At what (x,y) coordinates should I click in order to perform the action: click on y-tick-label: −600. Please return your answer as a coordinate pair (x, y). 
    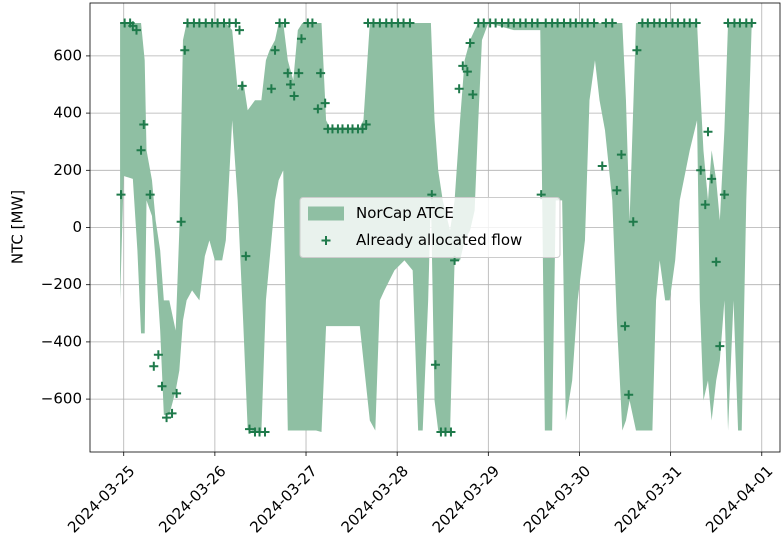
    Looking at the image, I should click on (61, 399).